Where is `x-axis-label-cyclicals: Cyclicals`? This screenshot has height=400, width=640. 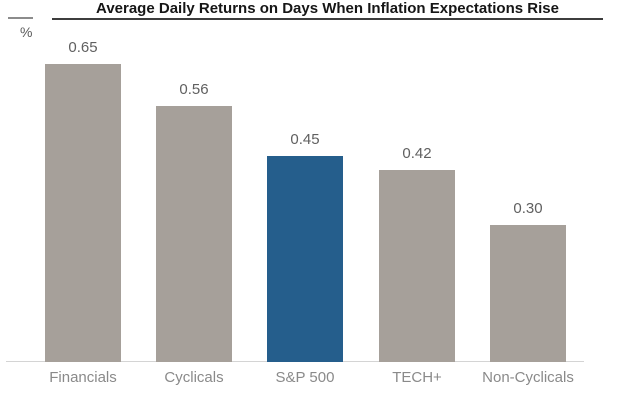
x-axis-label-cyclicals: Cyclicals is located at coordinates (194, 377).